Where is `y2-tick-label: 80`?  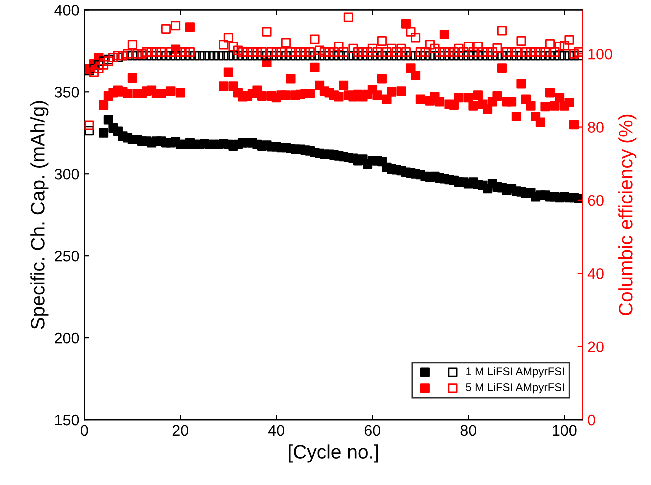
y2-tick-label: 80 is located at coordinates (596, 127).